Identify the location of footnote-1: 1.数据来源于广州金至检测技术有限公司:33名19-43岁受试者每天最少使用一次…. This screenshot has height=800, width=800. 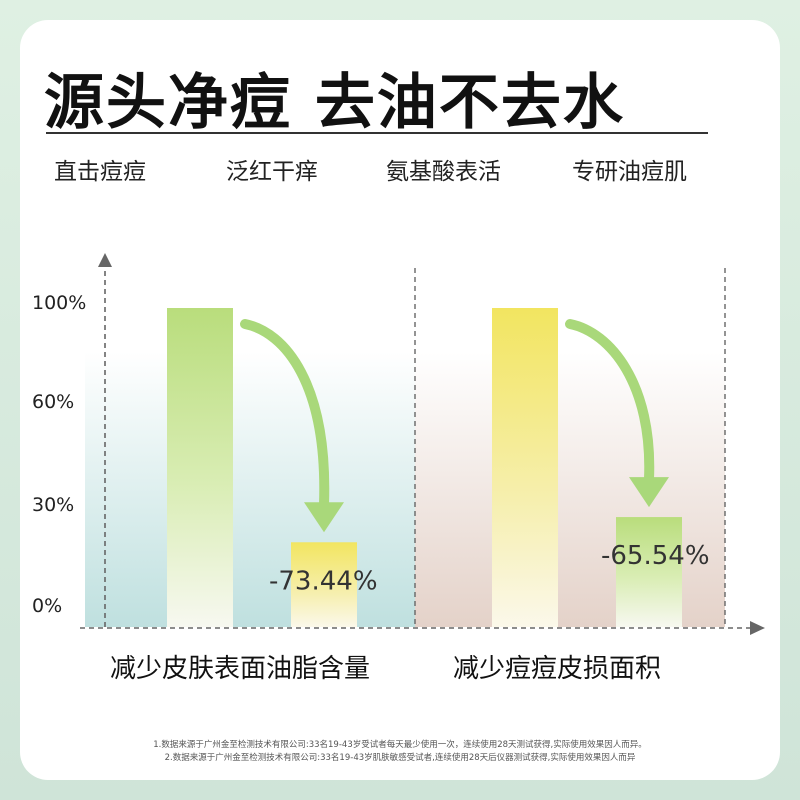
(400, 745).